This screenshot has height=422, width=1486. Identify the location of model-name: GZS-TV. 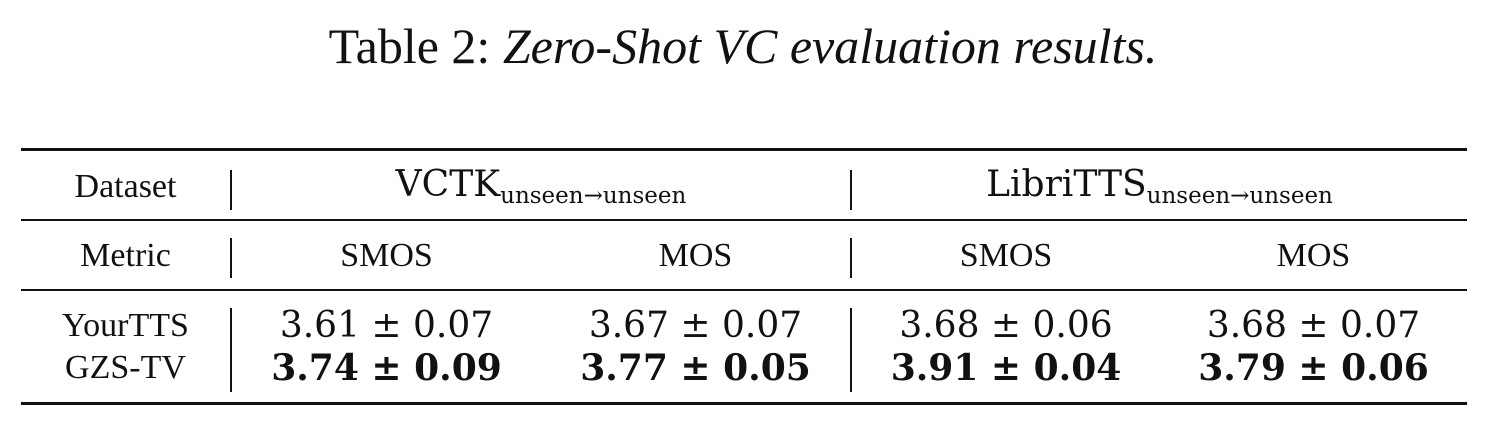
(125, 367).